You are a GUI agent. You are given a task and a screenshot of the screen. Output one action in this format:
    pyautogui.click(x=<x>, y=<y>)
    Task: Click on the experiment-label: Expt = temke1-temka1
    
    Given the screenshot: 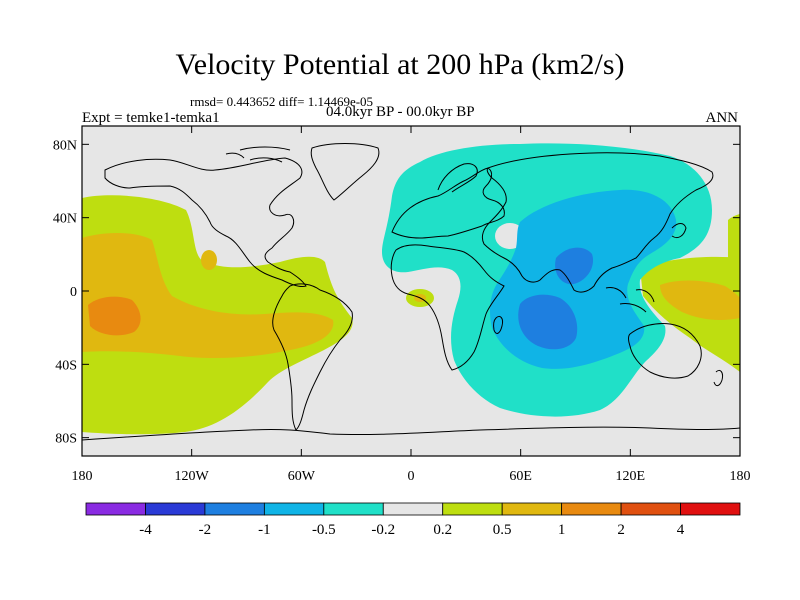 What is the action you would take?
    pyautogui.click(x=151, y=118)
    